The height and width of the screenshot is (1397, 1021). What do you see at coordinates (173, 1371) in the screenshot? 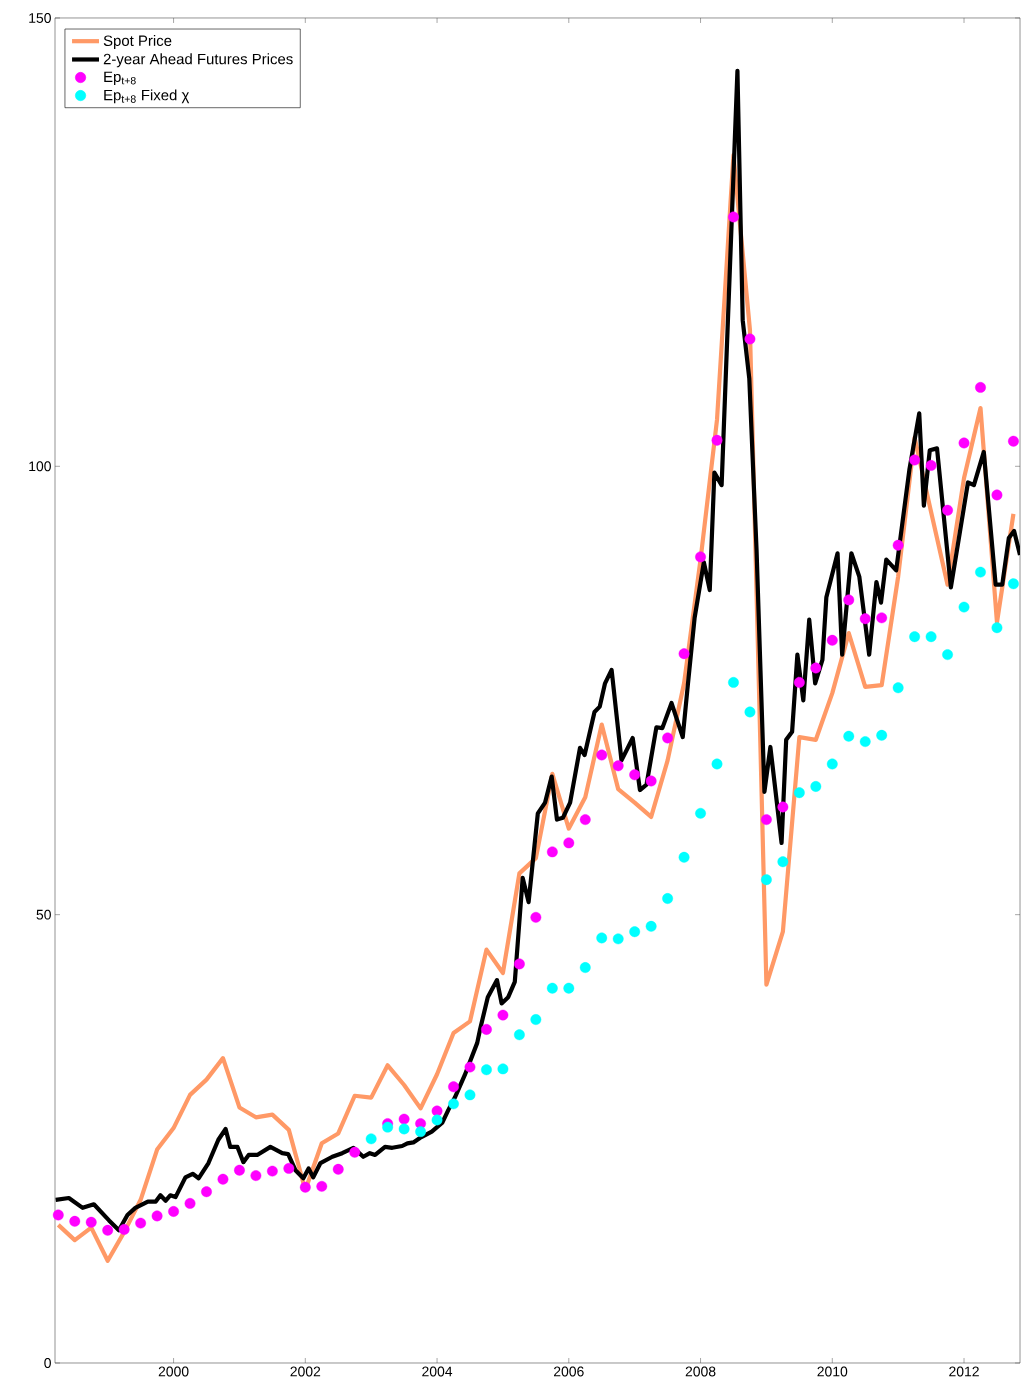
I see `x-tick-label: 2000` at bounding box center [173, 1371].